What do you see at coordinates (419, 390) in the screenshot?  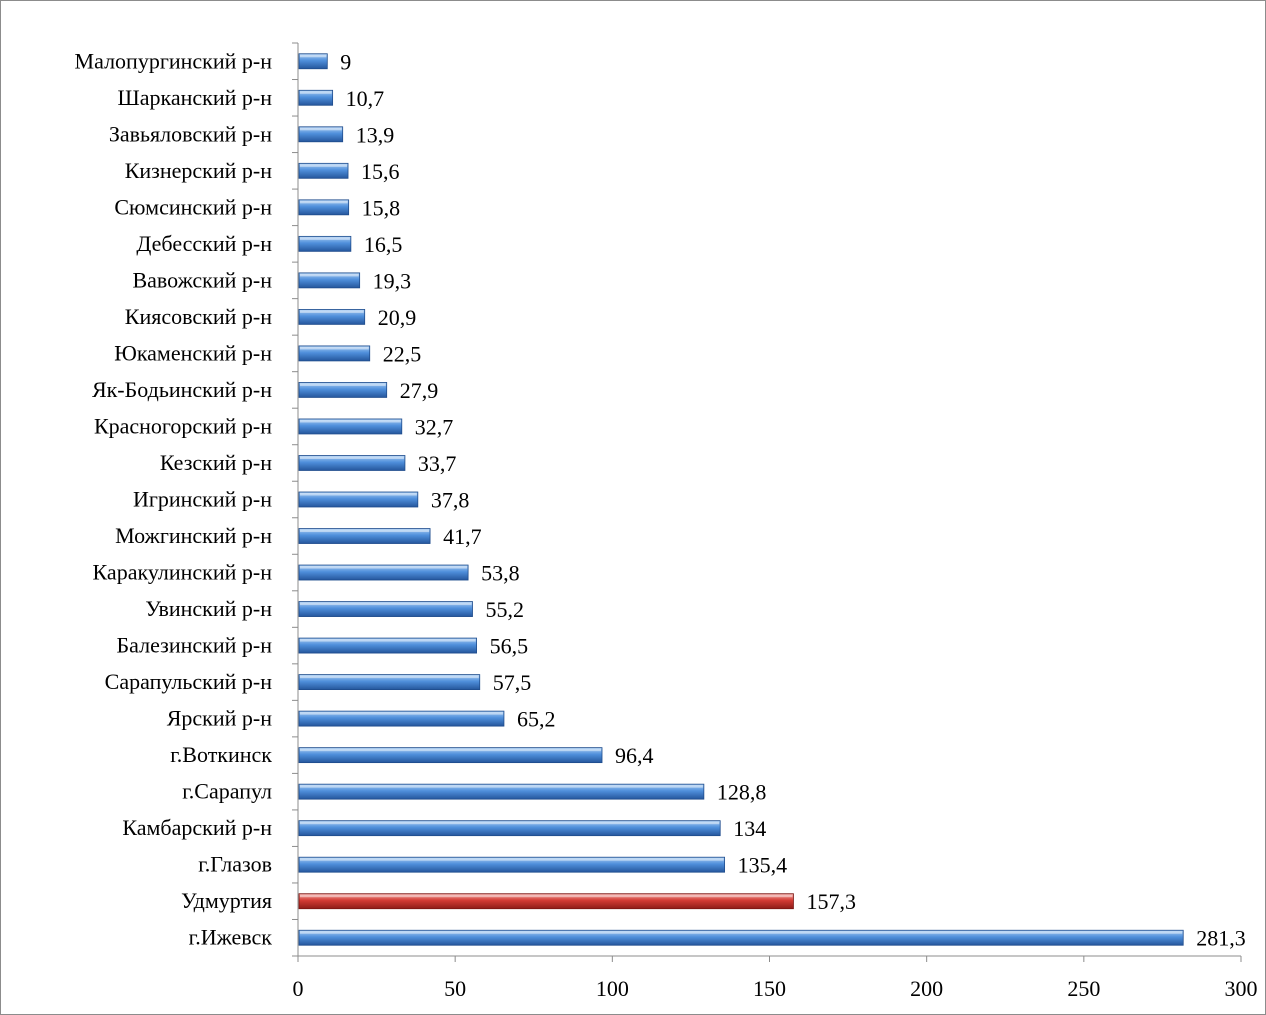 I see `data-label: 27,9` at bounding box center [419, 390].